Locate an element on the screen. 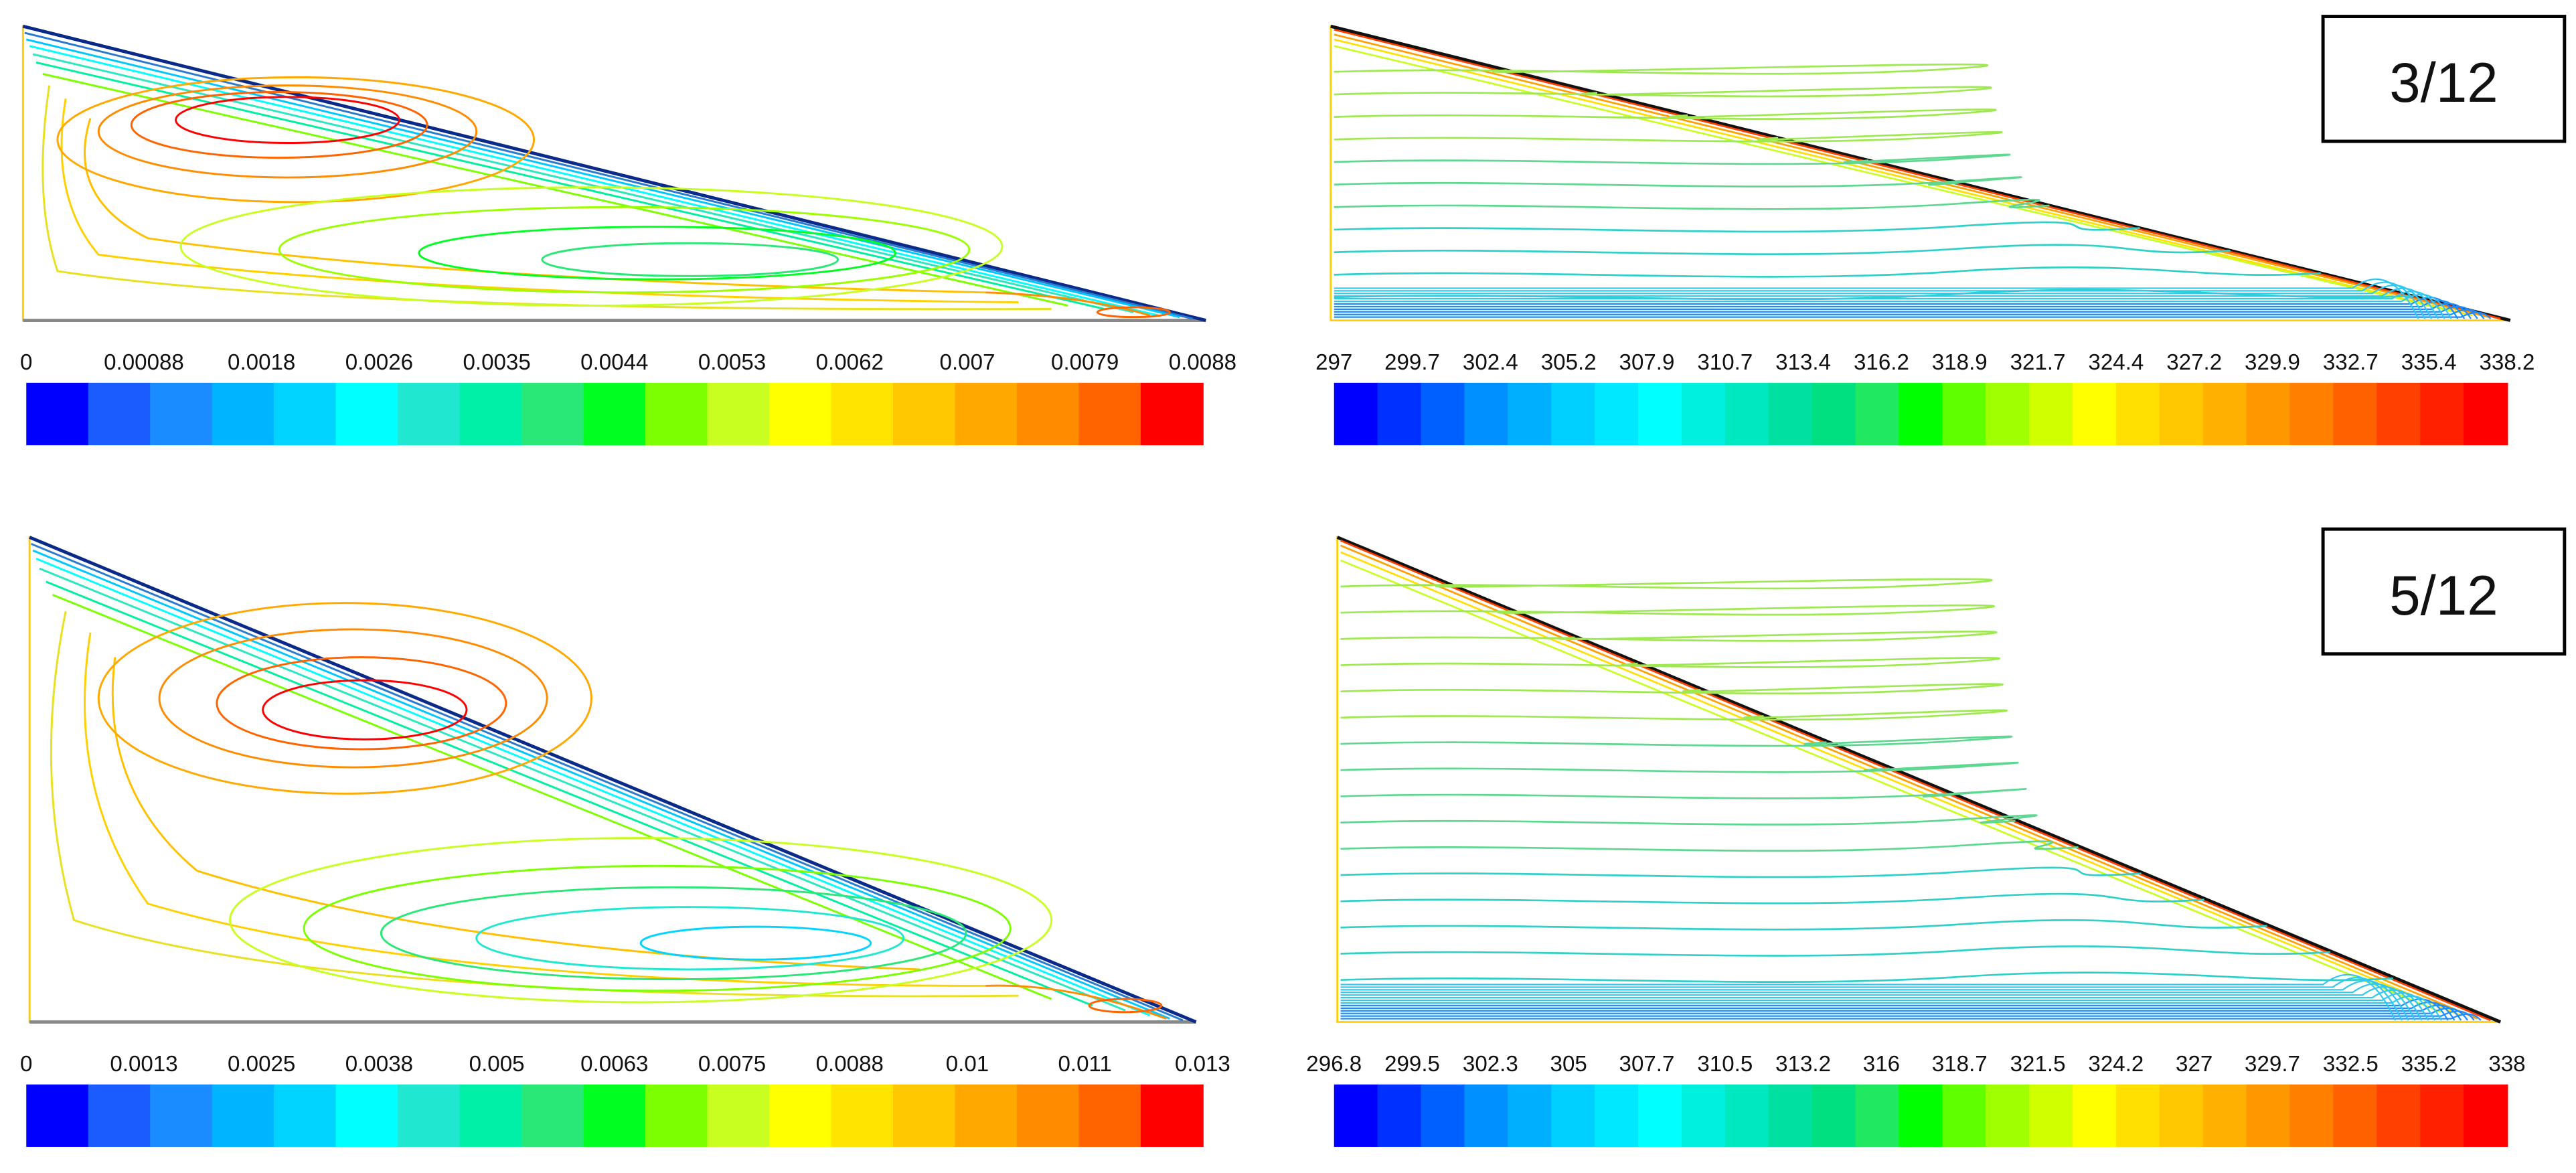 This screenshot has height=1173, width=2576. colorbar-tick-label: 324.2 is located at coordinates (2116, 1064).